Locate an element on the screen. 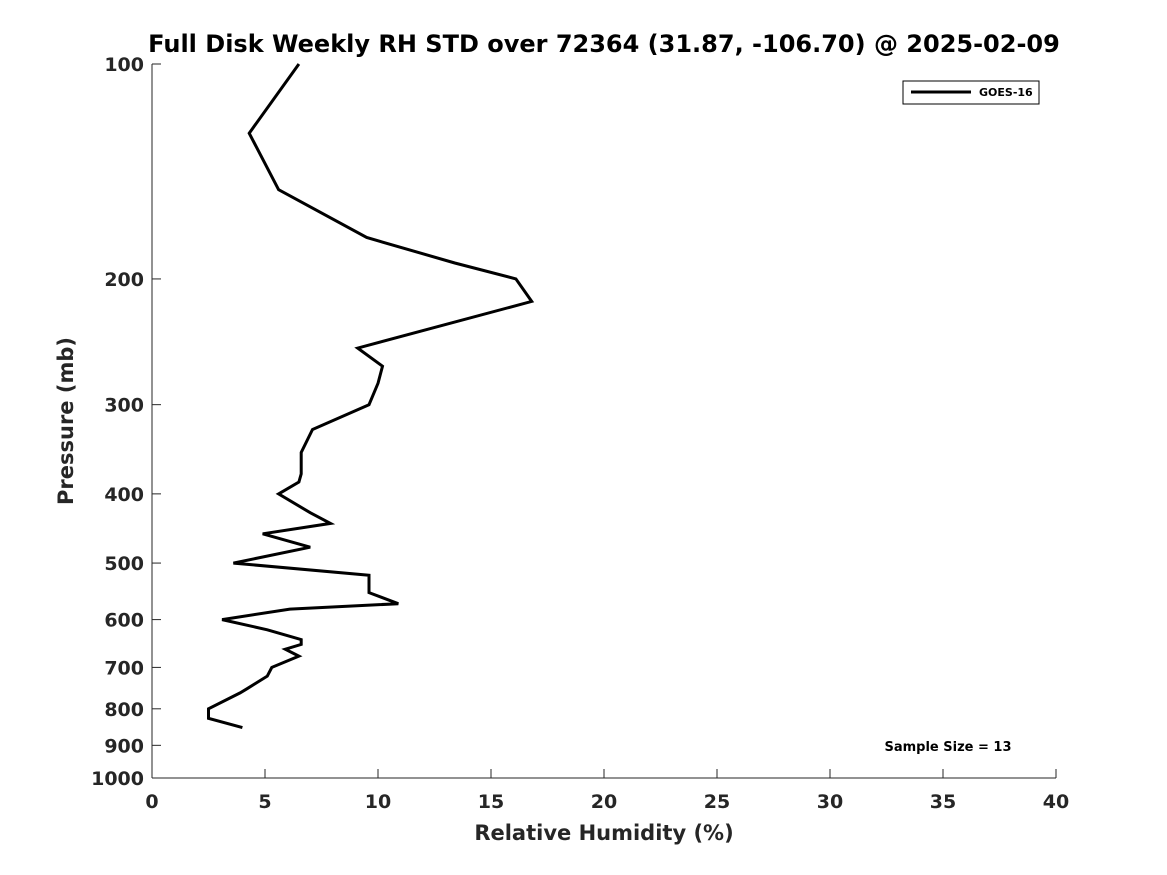 The image size is (1167, 875). y-tick-label: 500 is located at coordinates (124, 564).